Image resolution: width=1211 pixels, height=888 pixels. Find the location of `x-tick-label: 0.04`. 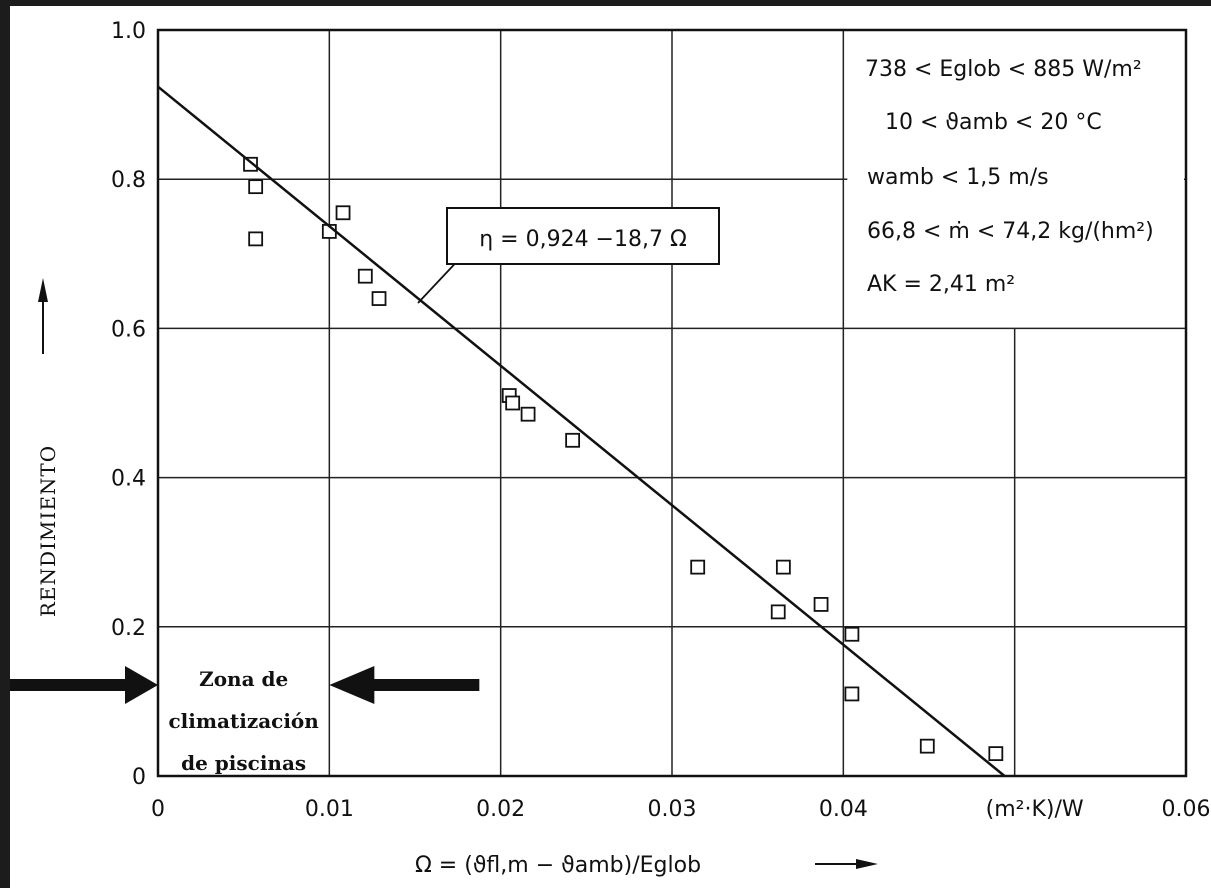

x-tick-label: 0.04 is located at coordinates (843, 809).